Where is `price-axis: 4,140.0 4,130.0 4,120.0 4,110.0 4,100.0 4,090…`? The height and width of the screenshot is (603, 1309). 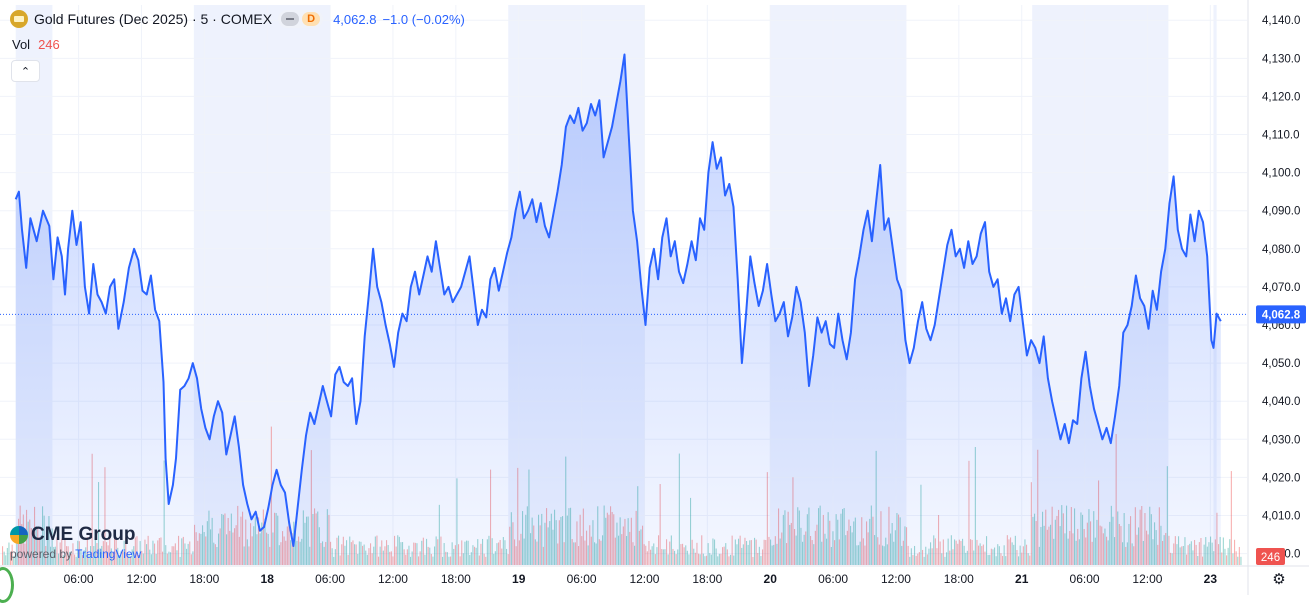
price-axis: 4,140.0 4,130.0 4,120.0 4,110.0 4,100.0 4,090… is located at coordinates (1278, 284).